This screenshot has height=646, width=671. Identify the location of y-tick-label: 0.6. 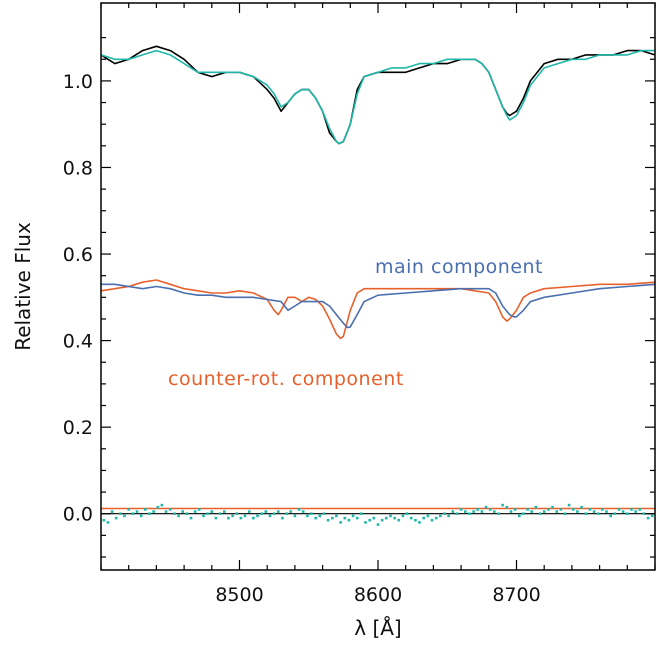
(78, 255).